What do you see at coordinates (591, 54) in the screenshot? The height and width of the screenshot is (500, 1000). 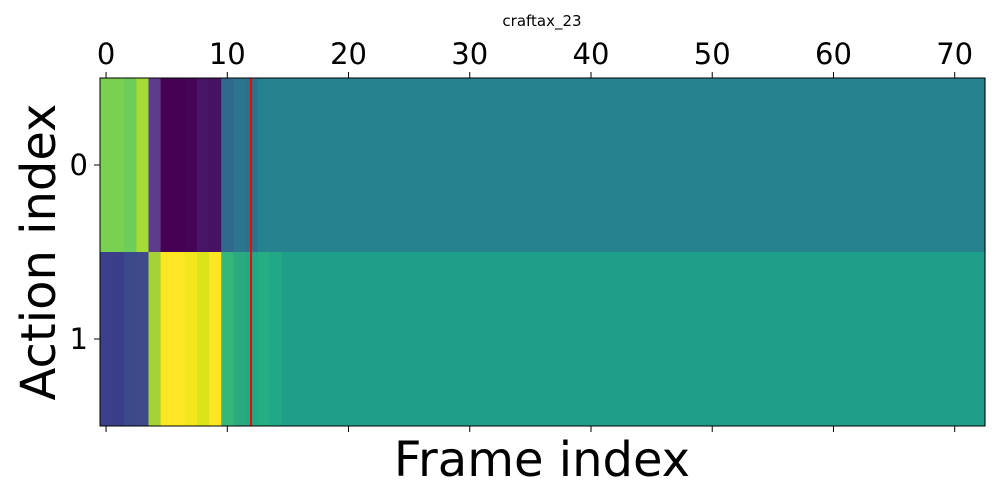 I see `x-tick-label: 40` at bounding box center [591, 54].